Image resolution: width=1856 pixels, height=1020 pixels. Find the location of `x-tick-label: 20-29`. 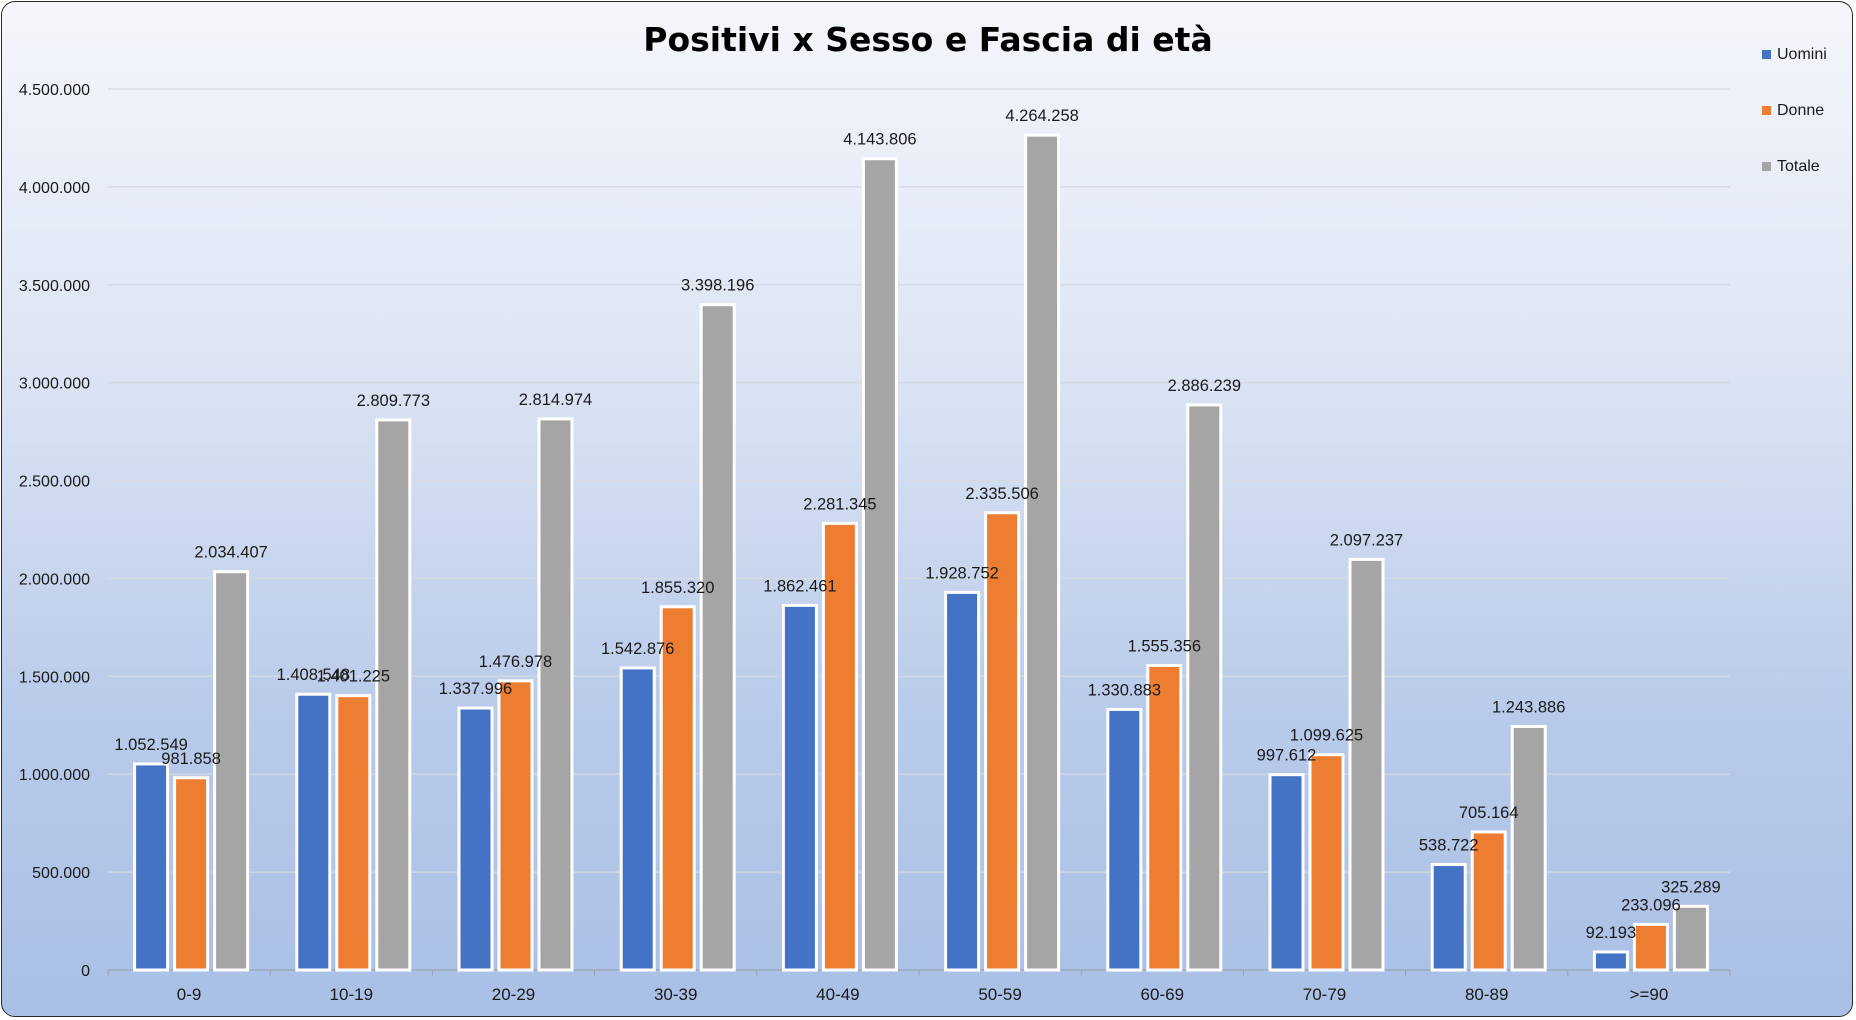

x-tick-label: 20-29 is located at coordinates (513, 994).